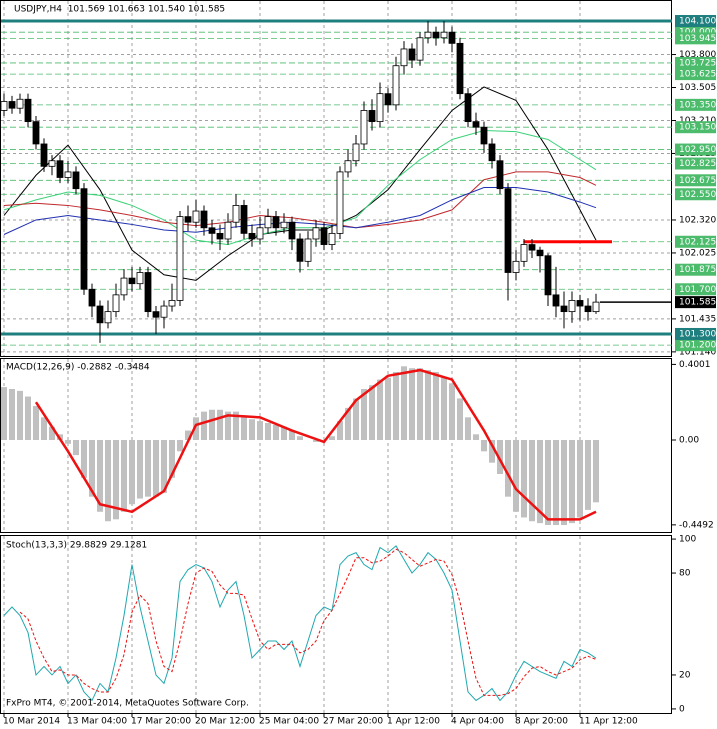  Describe the element at coordinates (697, 242) in the screenshot. I see `price-box-label: 102.125` at that location.